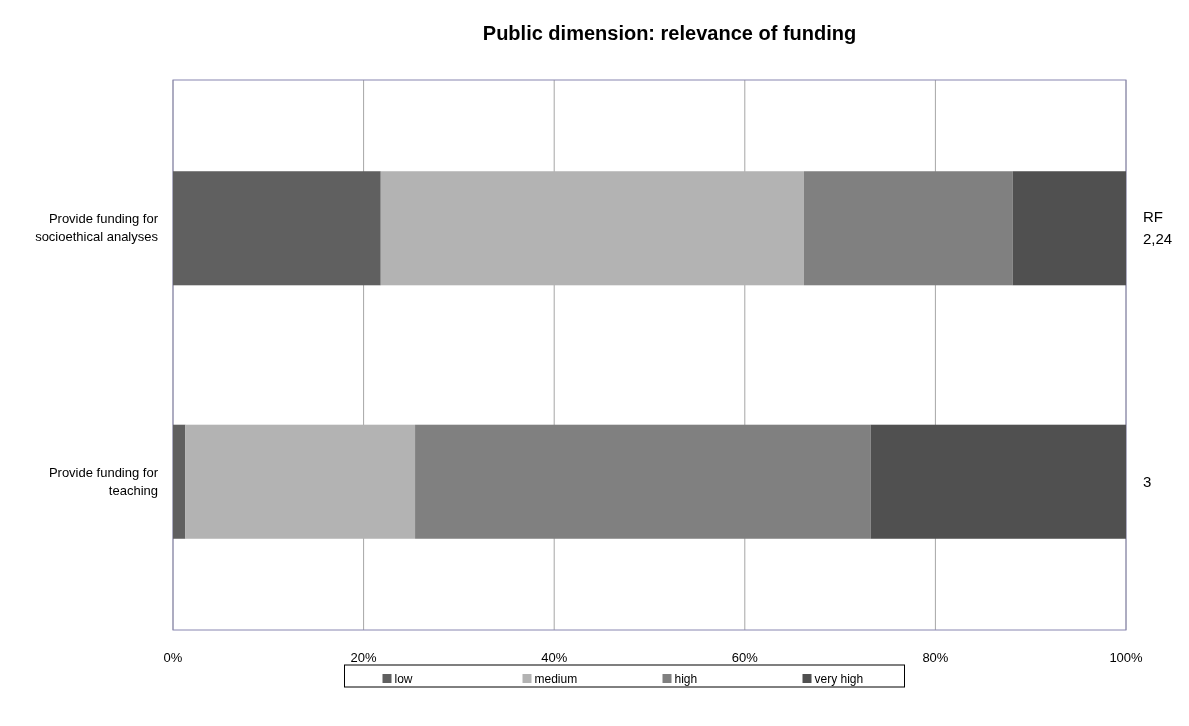  Describe the element at coordinates (935, 657) in the screenshot. I see `x-tick-label: 80%` at that location.